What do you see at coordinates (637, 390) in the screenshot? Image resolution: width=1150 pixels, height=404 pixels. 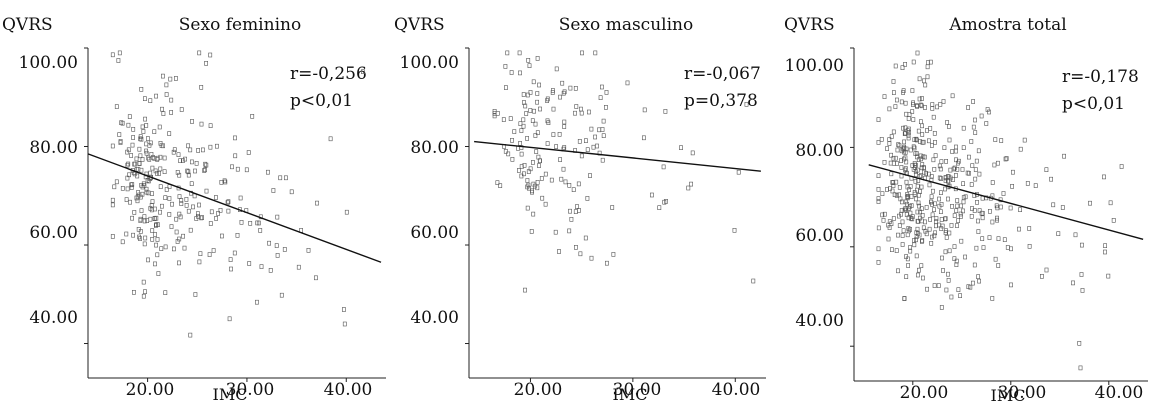 I see `x-tick-label: 30.00` at bounding box center [637, 390].